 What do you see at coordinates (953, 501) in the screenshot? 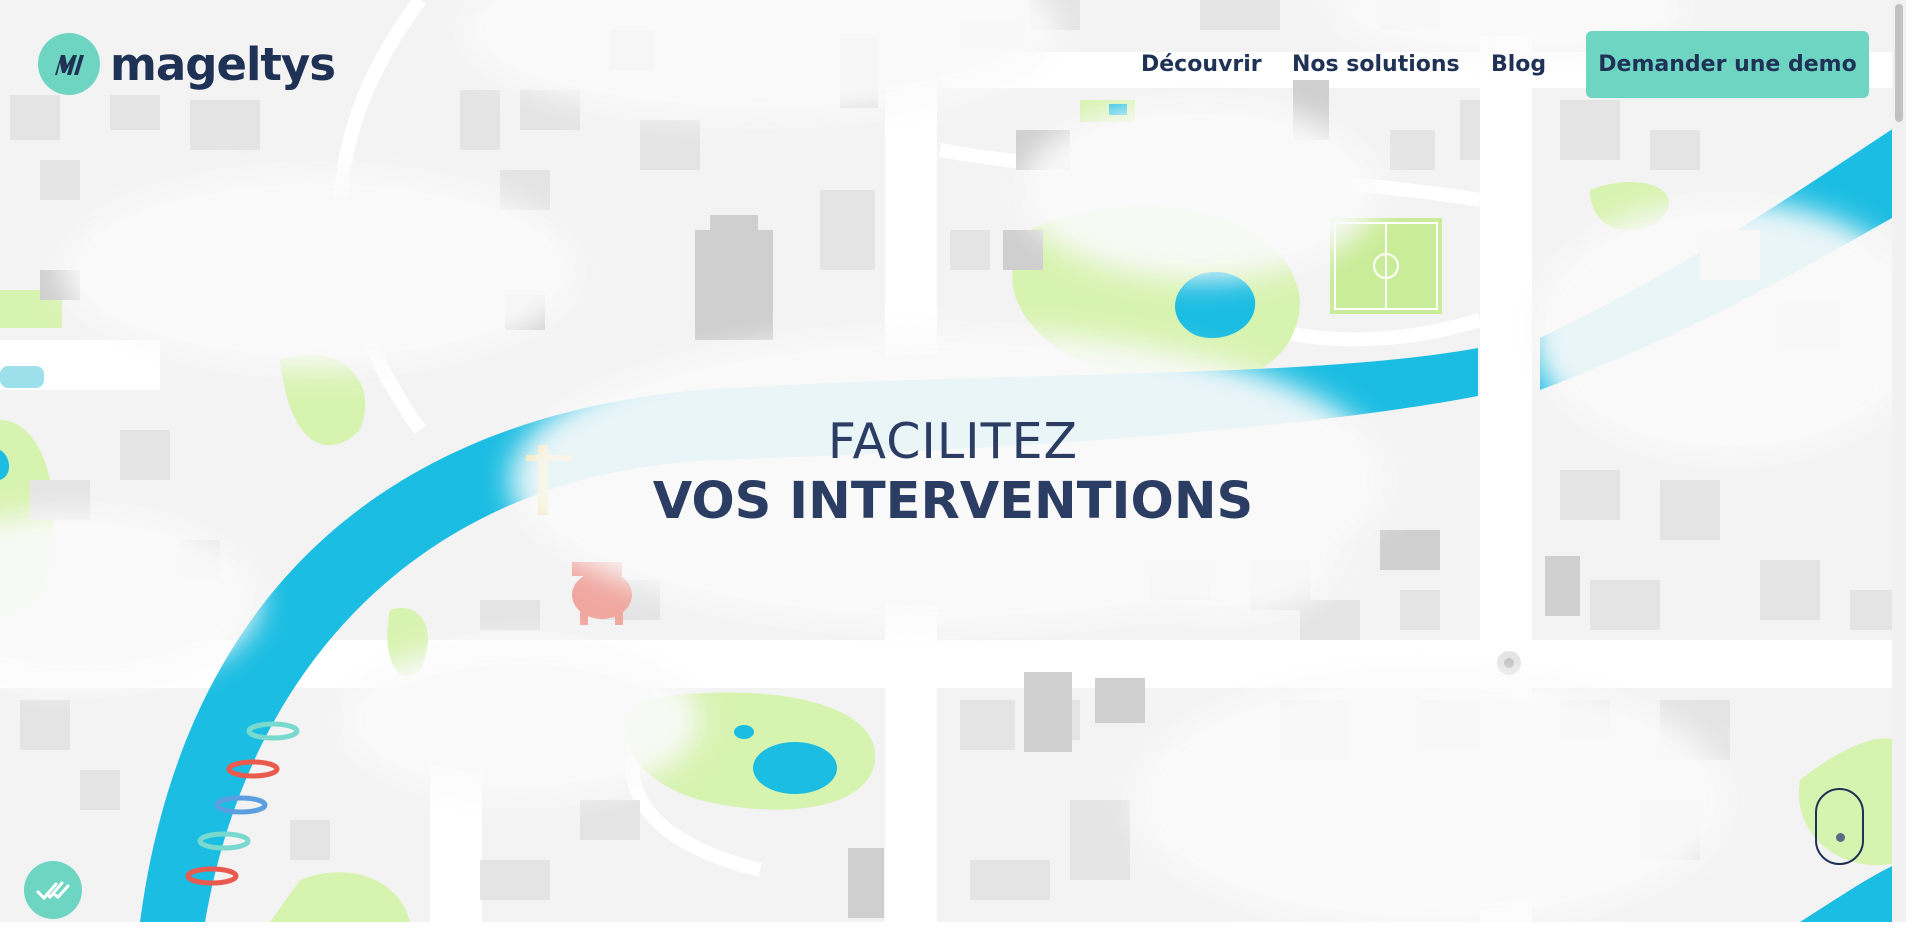
I see `hero-title-line-2: VOS INTERVENTIONS` at bounding box center [953, 501].